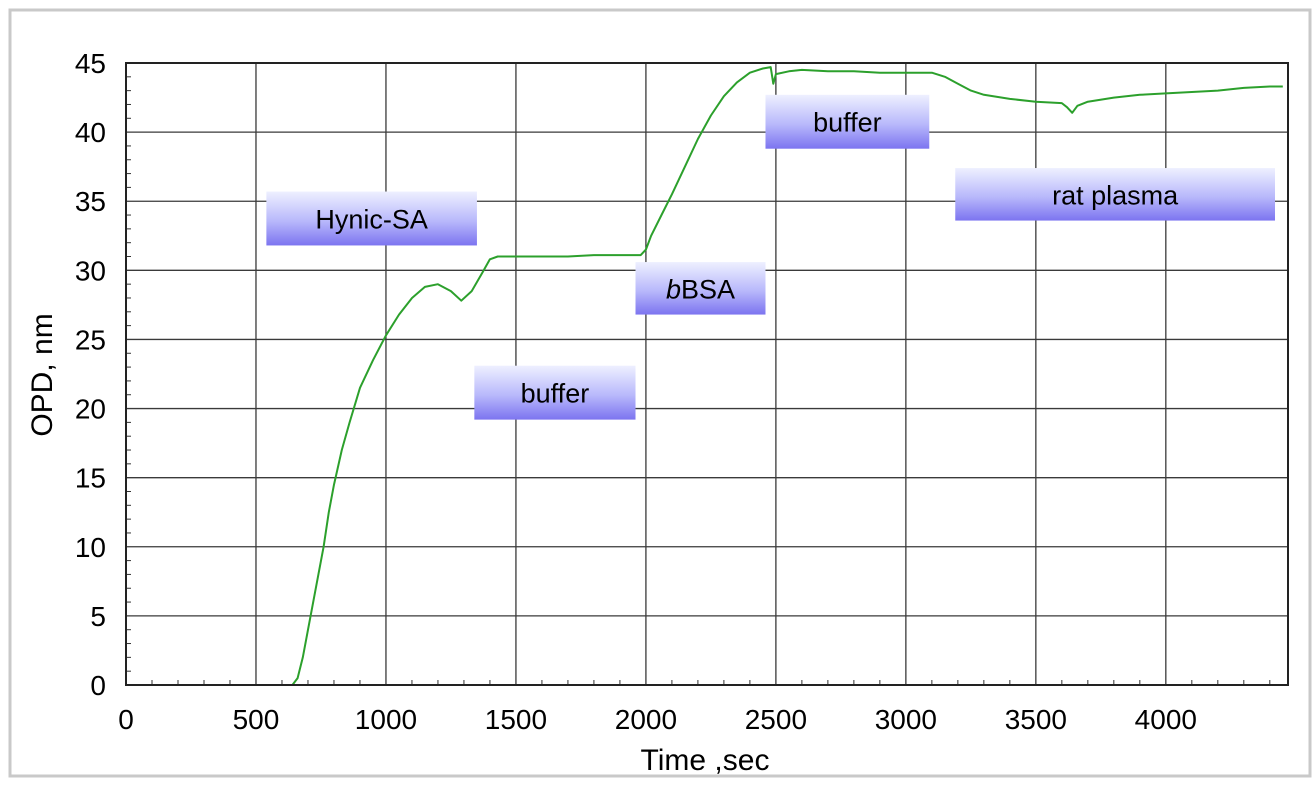 This screenshot has width=1314, height=785. I want to click on annotation-box: bBSA, so click(700, 288).